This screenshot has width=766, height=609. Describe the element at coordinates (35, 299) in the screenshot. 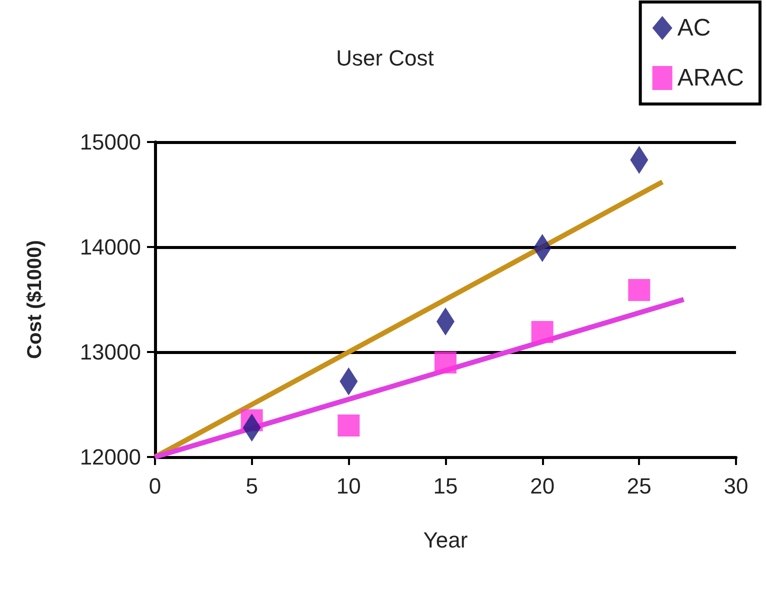

I see `y-axis-title: Cost ($1000)` at that location.